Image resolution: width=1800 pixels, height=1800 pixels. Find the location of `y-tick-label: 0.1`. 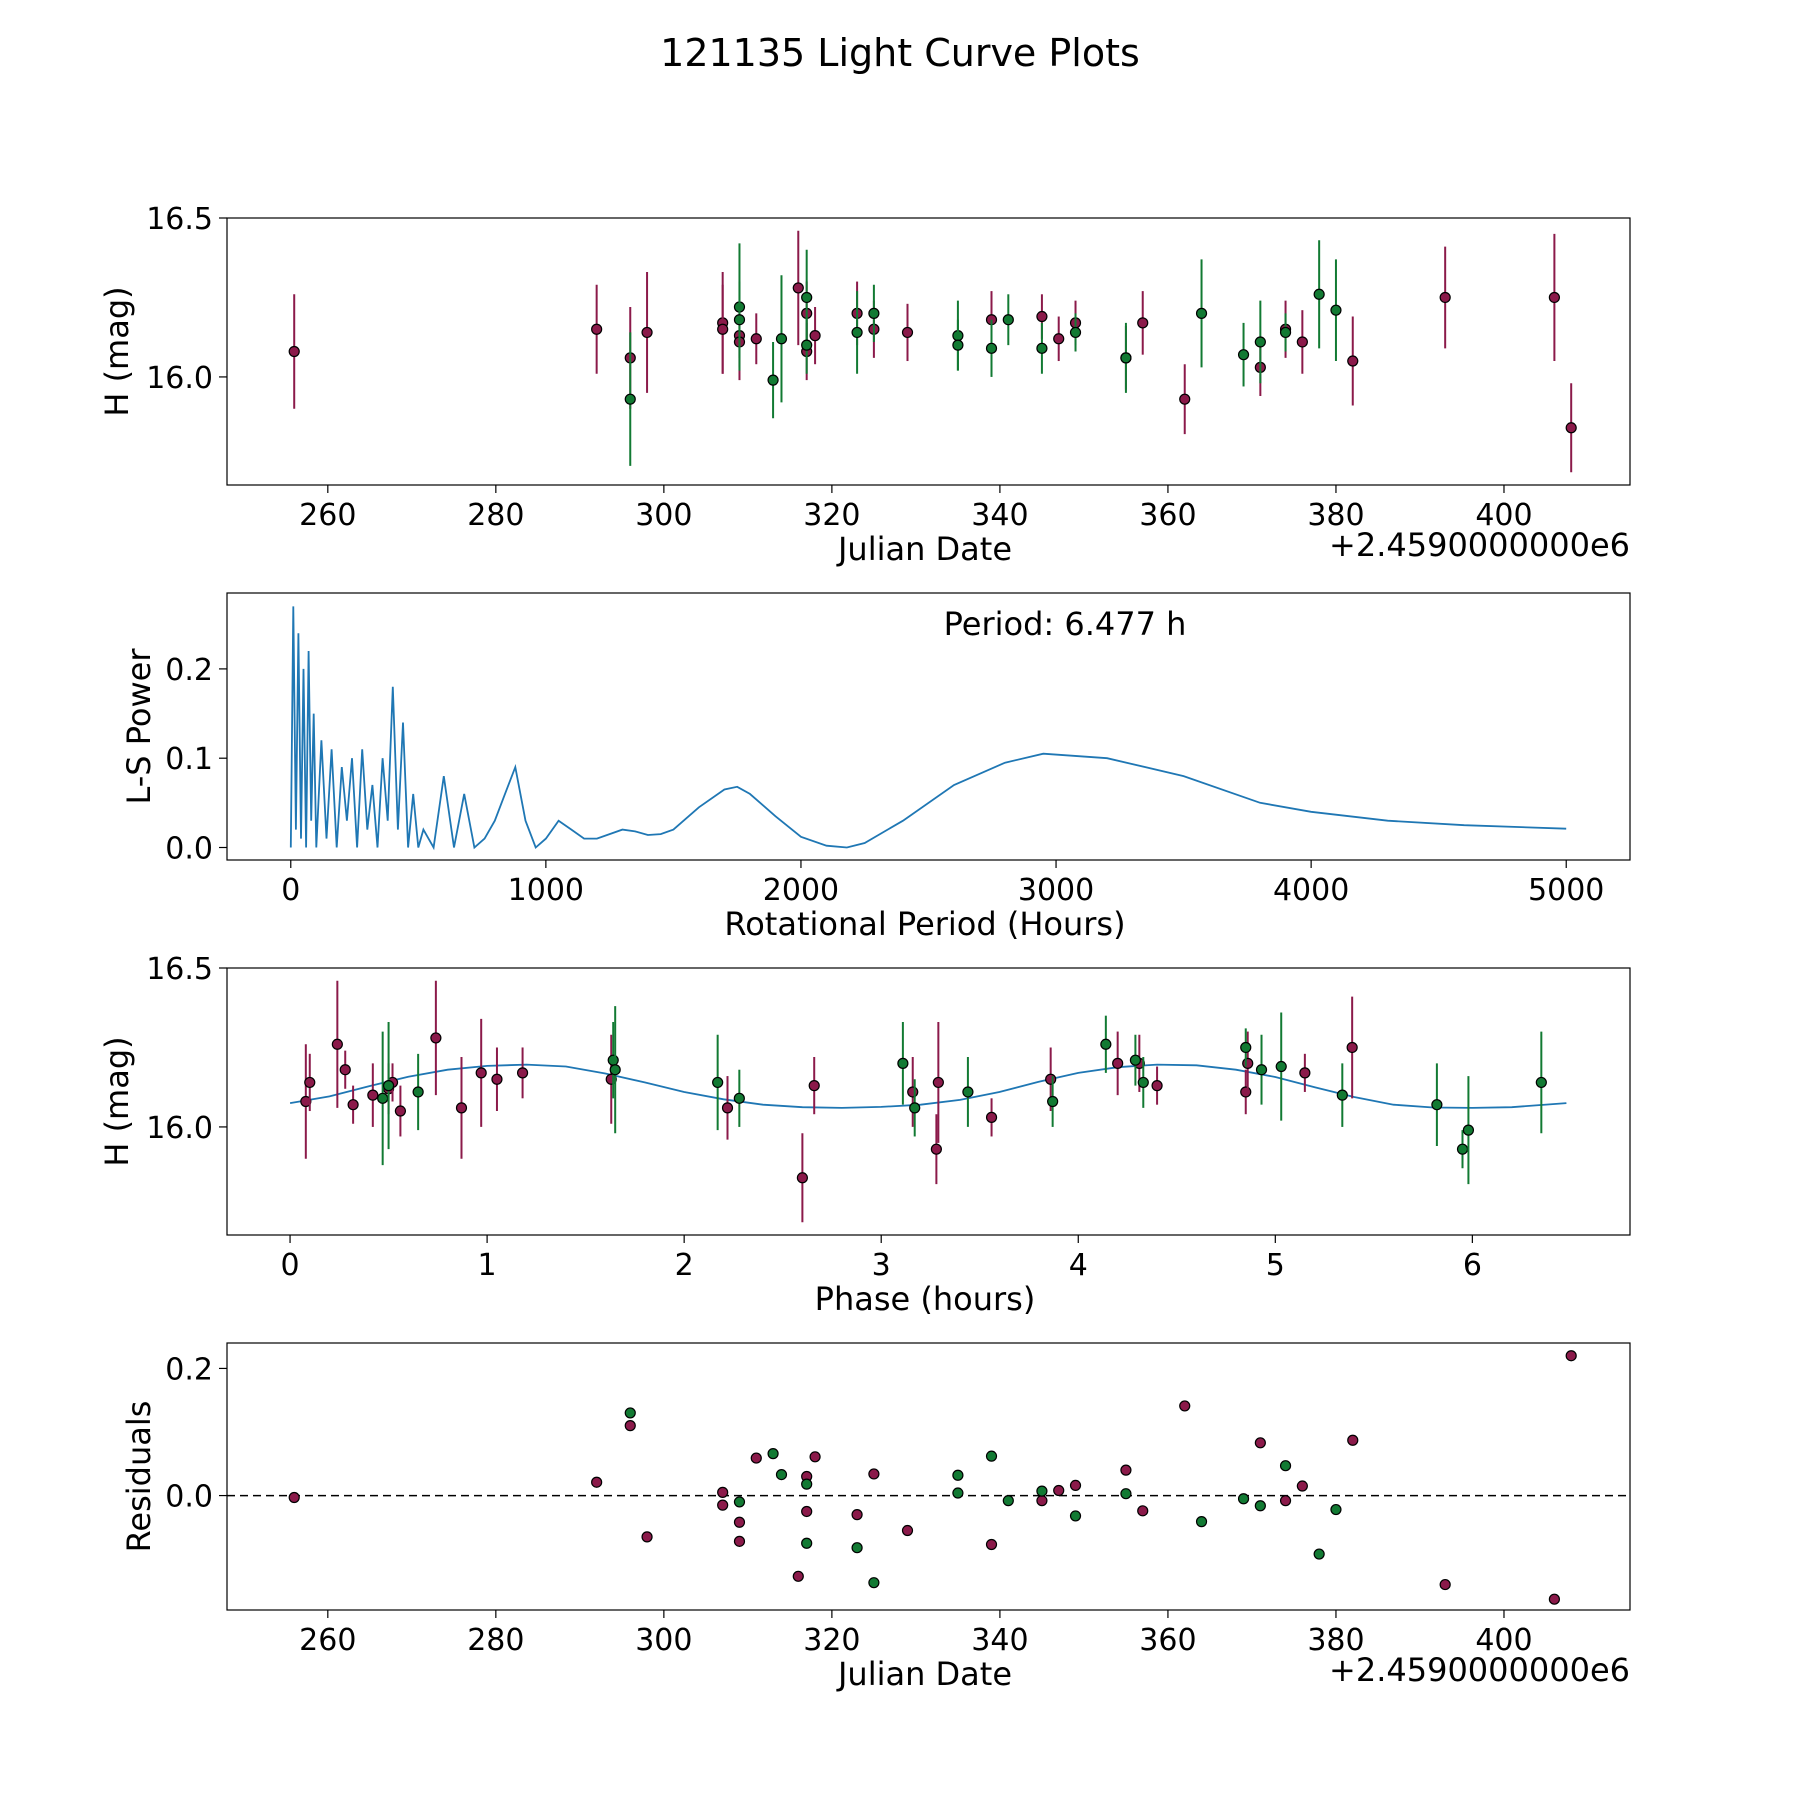

y-tick-label: 0.1 is located at coordinates (189, 759).